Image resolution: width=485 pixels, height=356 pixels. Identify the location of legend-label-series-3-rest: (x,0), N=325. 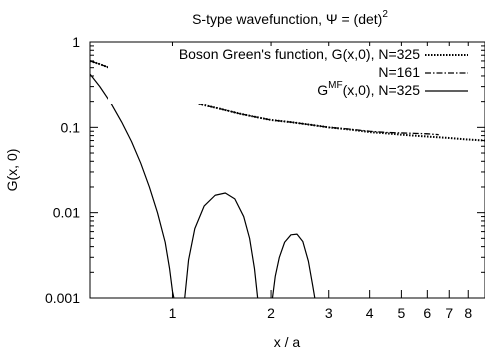
(382, 90).